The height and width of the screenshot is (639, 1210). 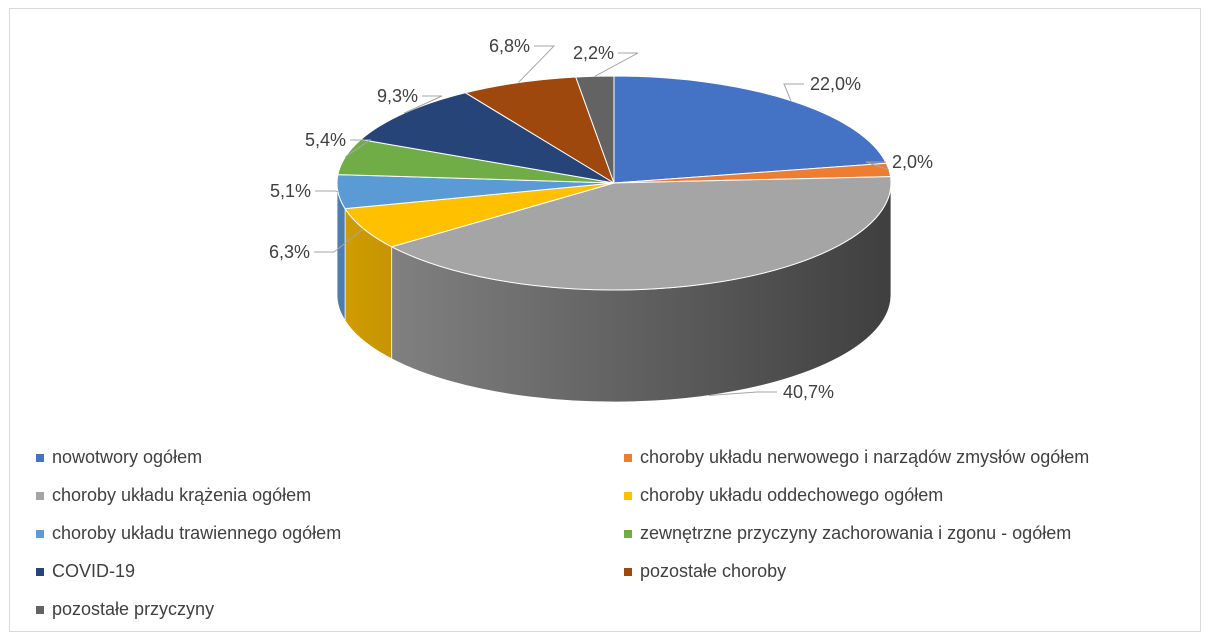 What do you see at coordinates (290, 191) in the screenshot?
I see `data-label-4: 5,1%` at bounding box center [290, 191].